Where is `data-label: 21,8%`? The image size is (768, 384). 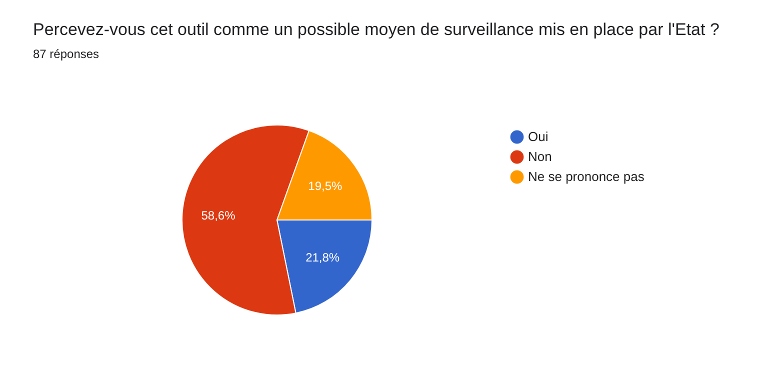 data-label: 21,8% is located at coordinates (323, 257).